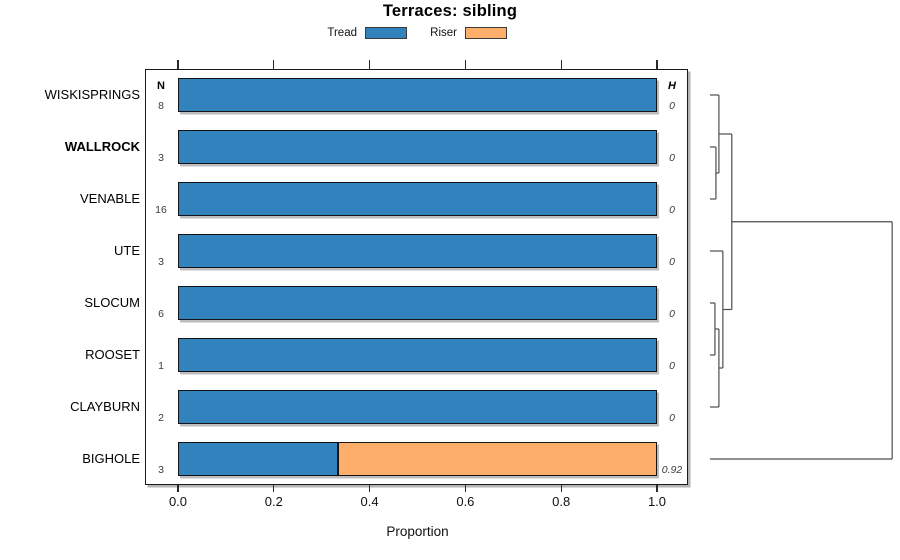  I want to click on x-axis-tick-label: 0.2, so click(273, 501).